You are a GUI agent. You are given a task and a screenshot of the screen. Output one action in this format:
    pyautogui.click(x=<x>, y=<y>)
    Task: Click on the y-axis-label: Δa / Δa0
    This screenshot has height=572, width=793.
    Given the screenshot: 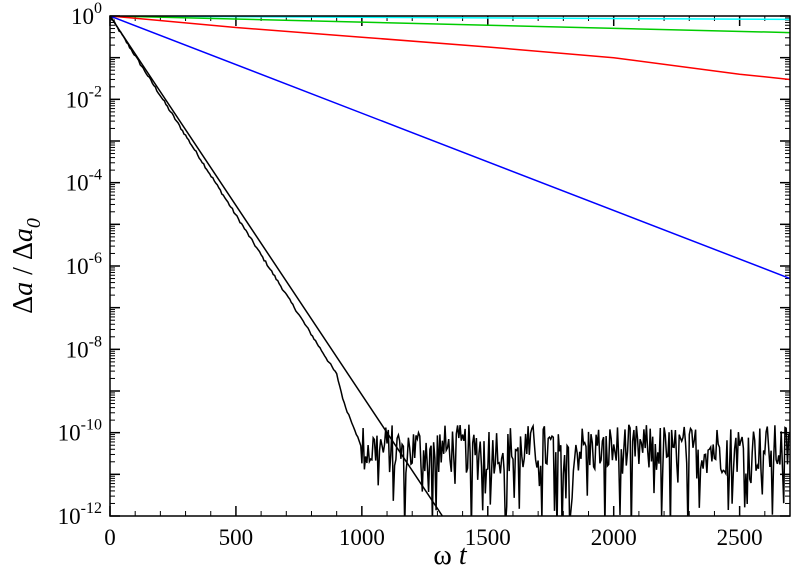 What is the action you would take?
    pyautogui.click(x=26, y=266)
    